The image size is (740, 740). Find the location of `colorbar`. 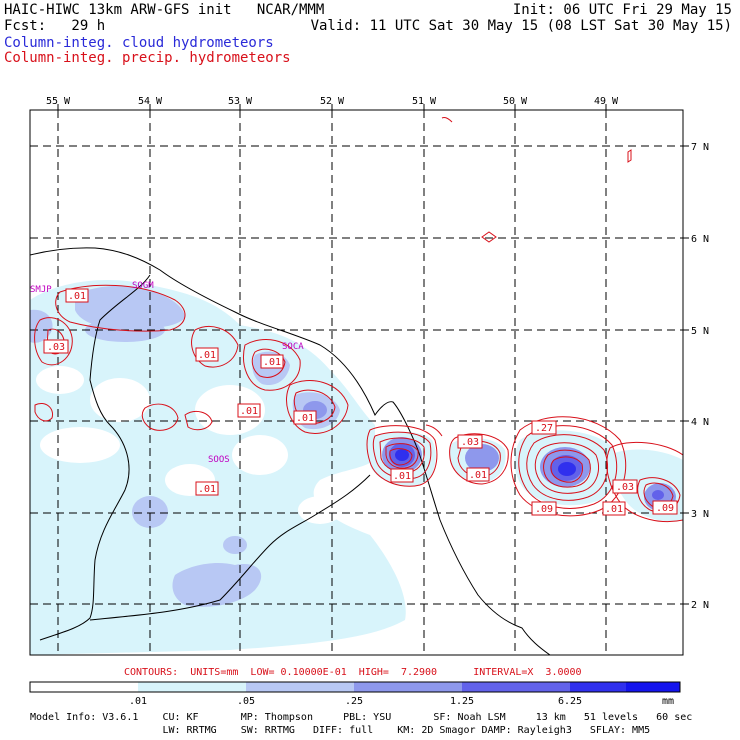

colorbar is located at coordinates (355, 687).